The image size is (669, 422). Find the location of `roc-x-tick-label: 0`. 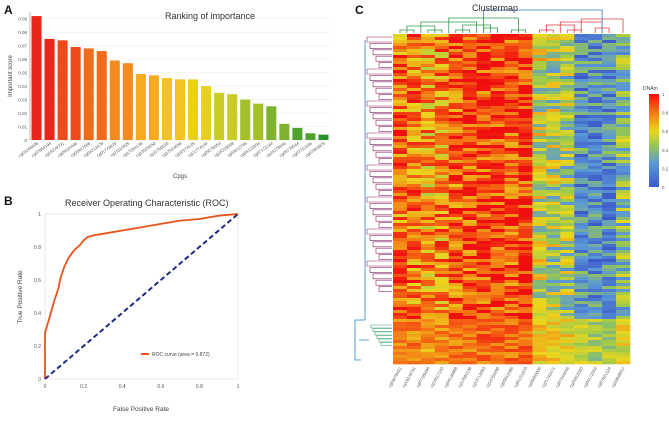

roc-x-tick-label: 0 is located at coordinates (45, 387).